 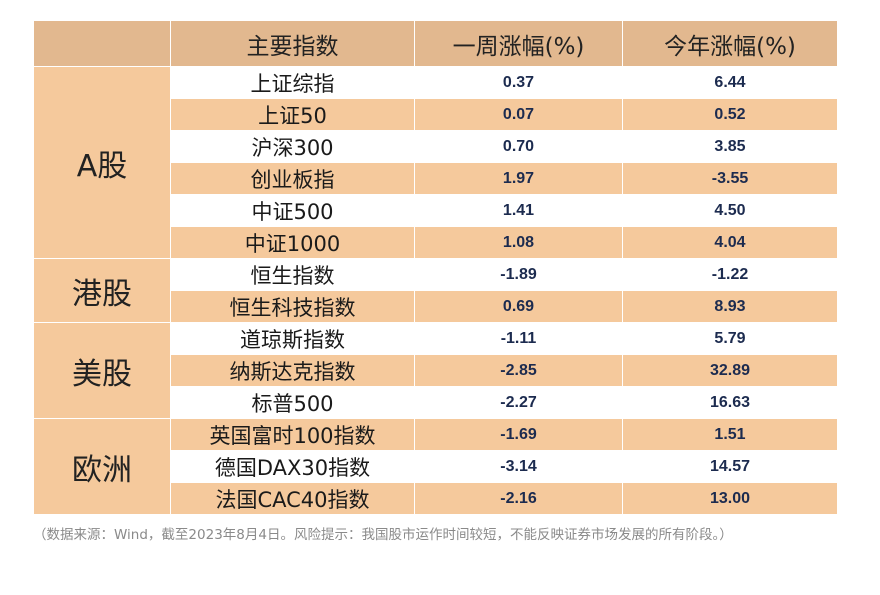 I want to click on table-row: 中证1000 1.08 4.04, so click(x=436, y=242).